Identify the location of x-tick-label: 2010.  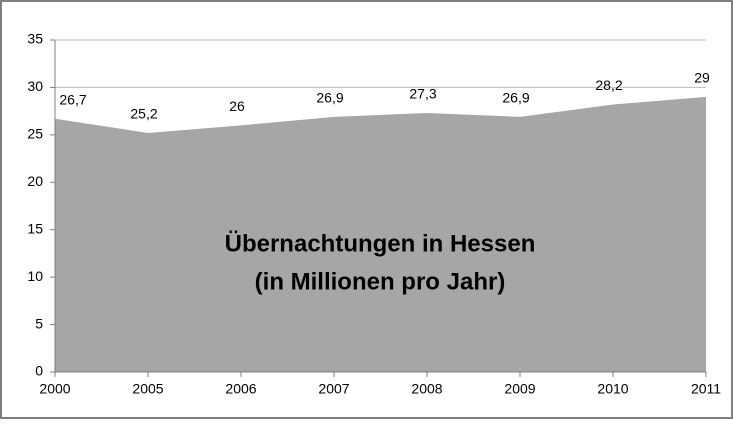
(612, 389).